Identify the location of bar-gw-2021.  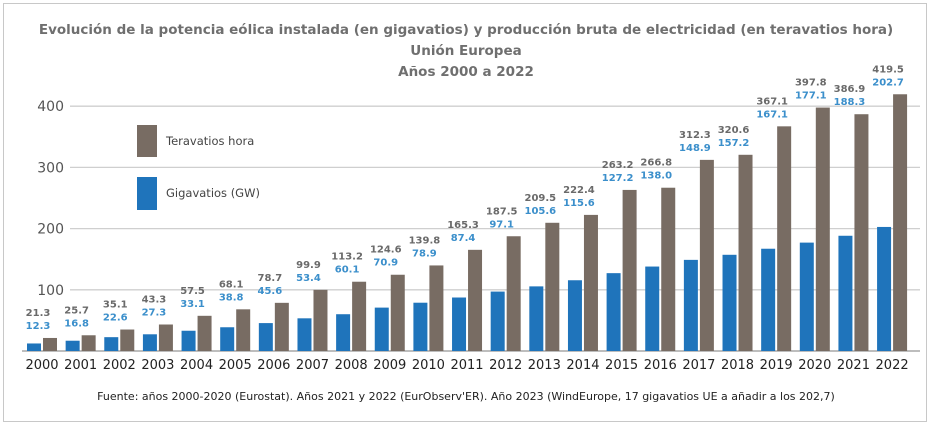
(845, 293).